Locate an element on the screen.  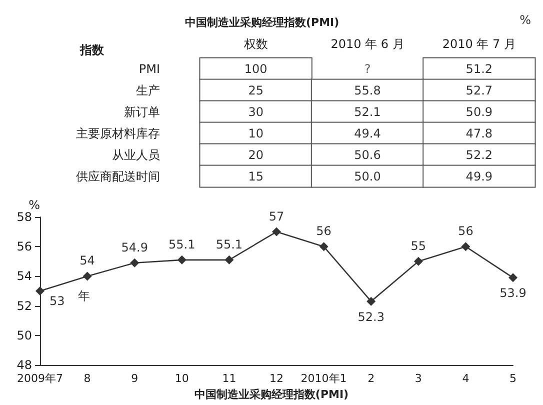
x-tick-label: 2010 年 7 月 is located at coordinates (479, 44).